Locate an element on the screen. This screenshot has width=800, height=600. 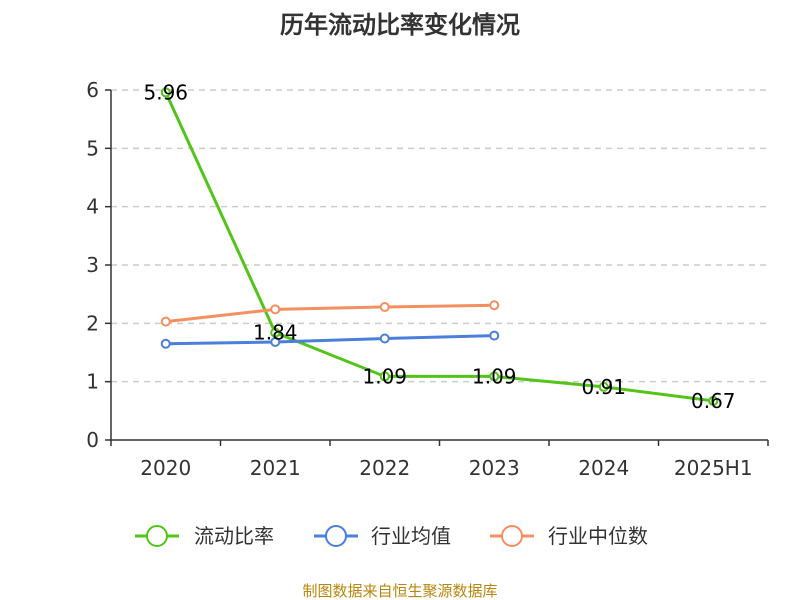
y-tick-label: 6 is located at coordinates (92, 90).